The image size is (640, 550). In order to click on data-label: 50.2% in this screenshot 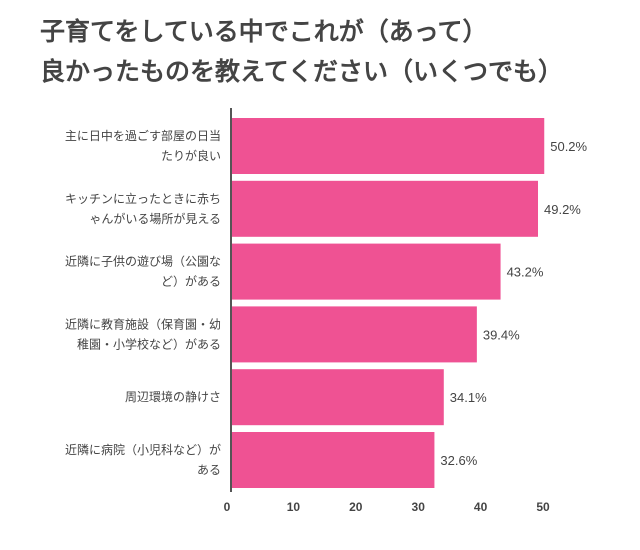, I will do `click(568, 146)`.